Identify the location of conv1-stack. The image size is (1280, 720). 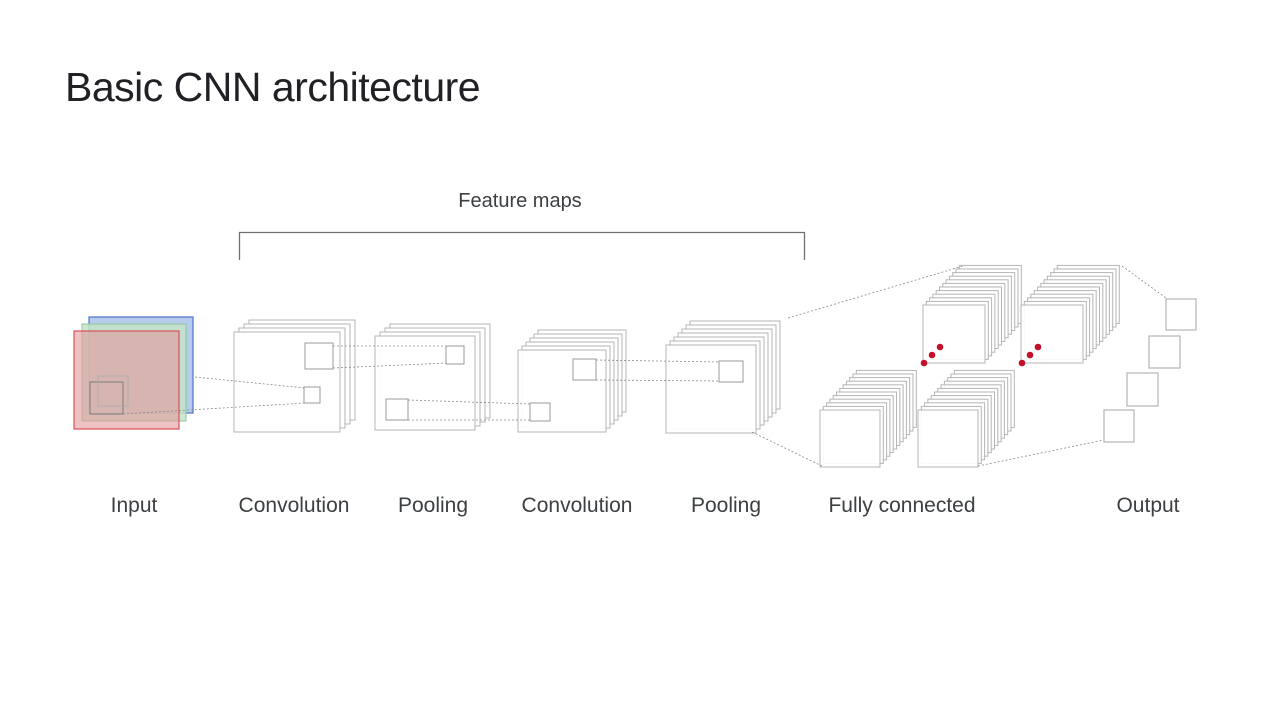
(294, 376).